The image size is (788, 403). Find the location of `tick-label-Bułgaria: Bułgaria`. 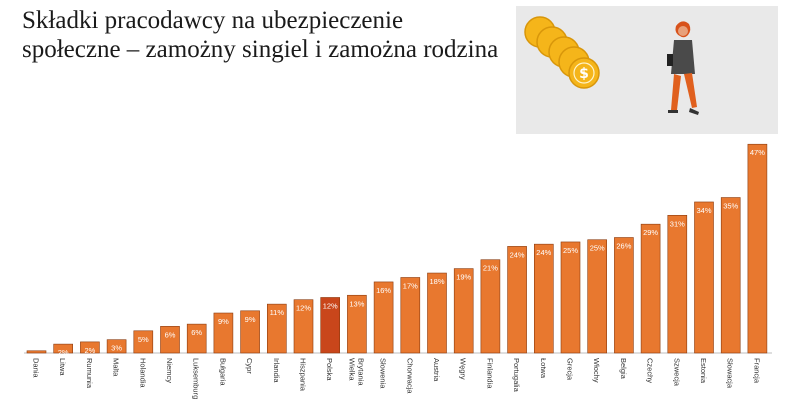

tick-label-Bułgaria: Bułgaria is located at coordinates (222, 372).